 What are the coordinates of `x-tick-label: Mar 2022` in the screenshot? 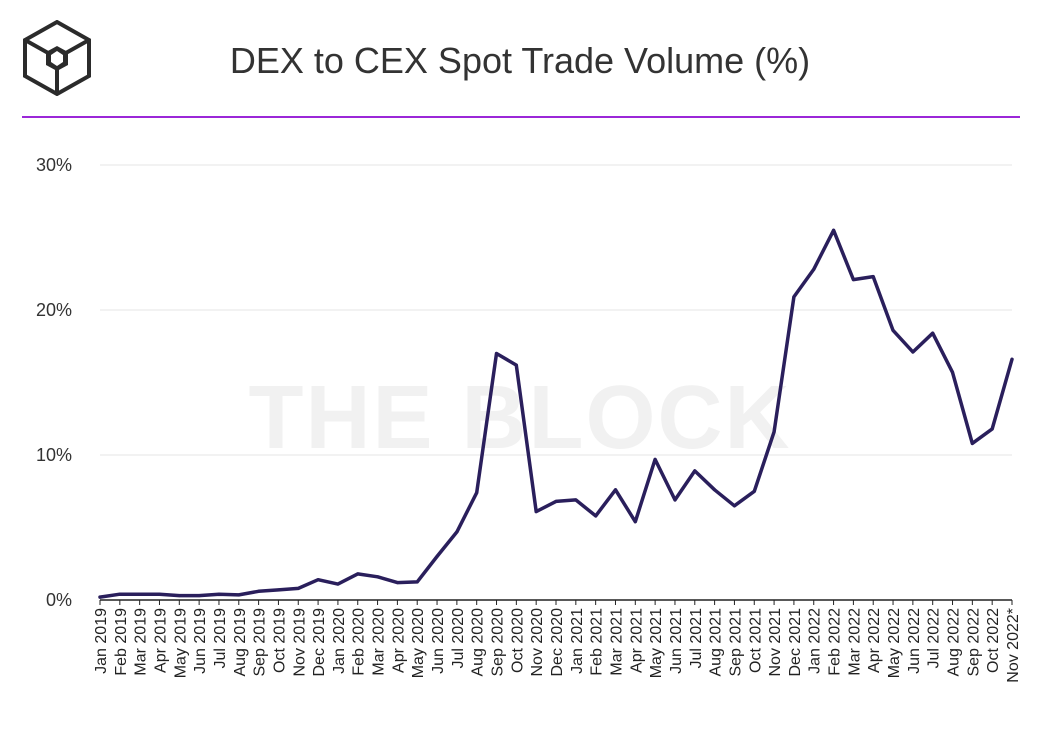 It's located at (854, 642).